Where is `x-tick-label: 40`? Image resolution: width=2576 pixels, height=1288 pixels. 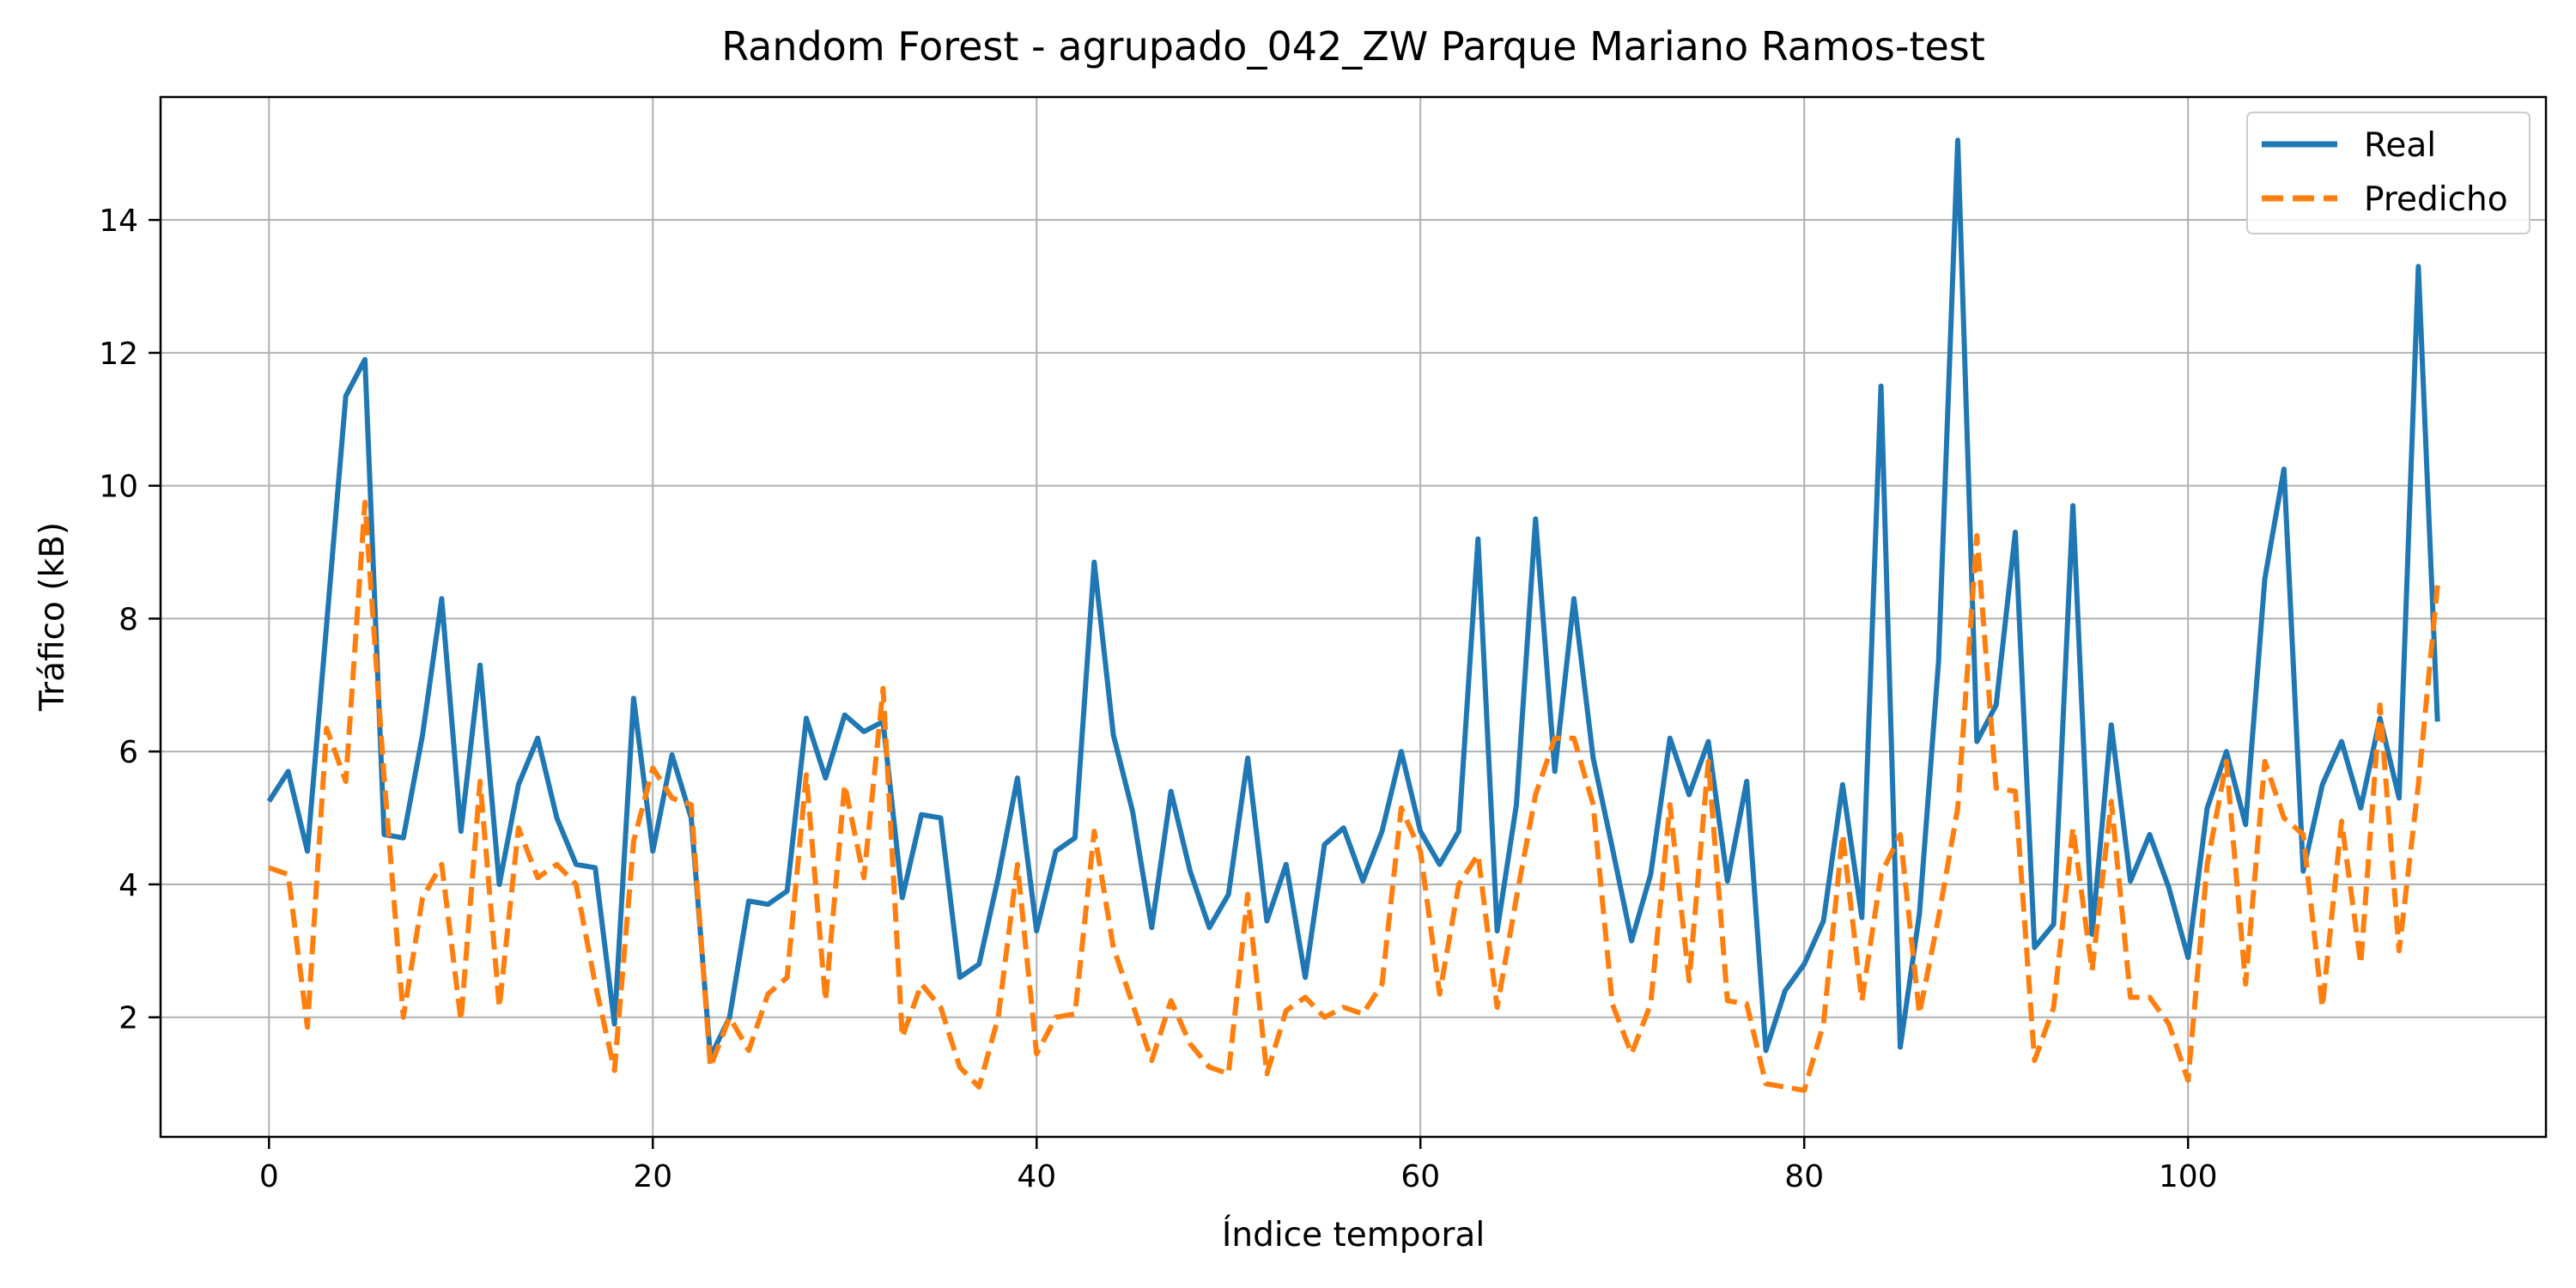 x-tick-label: 40 is located at coordinates (1036, 1177).